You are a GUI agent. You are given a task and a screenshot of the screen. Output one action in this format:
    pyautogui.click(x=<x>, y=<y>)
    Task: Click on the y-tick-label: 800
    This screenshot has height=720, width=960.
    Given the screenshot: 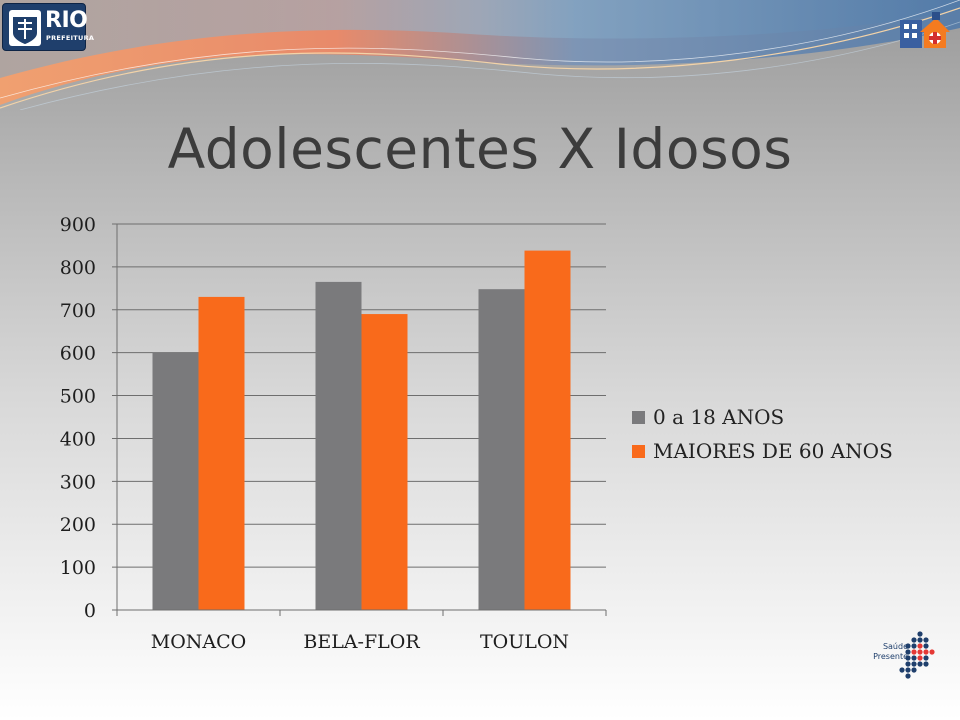 What is the action you would take?
    pyautogui.click(x=78, y=268)
    